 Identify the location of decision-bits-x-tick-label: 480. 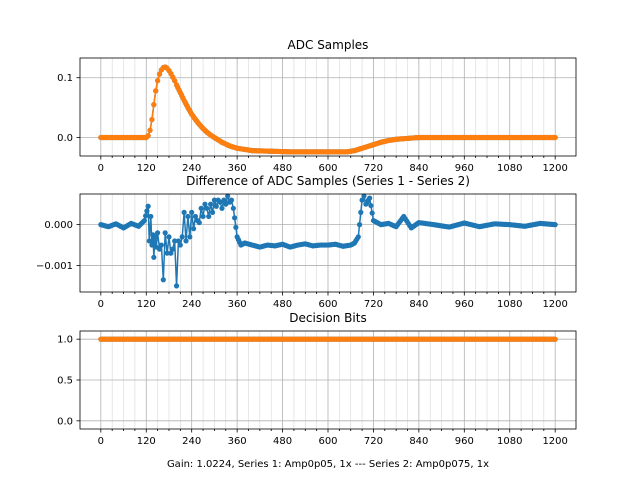
(282, 441).